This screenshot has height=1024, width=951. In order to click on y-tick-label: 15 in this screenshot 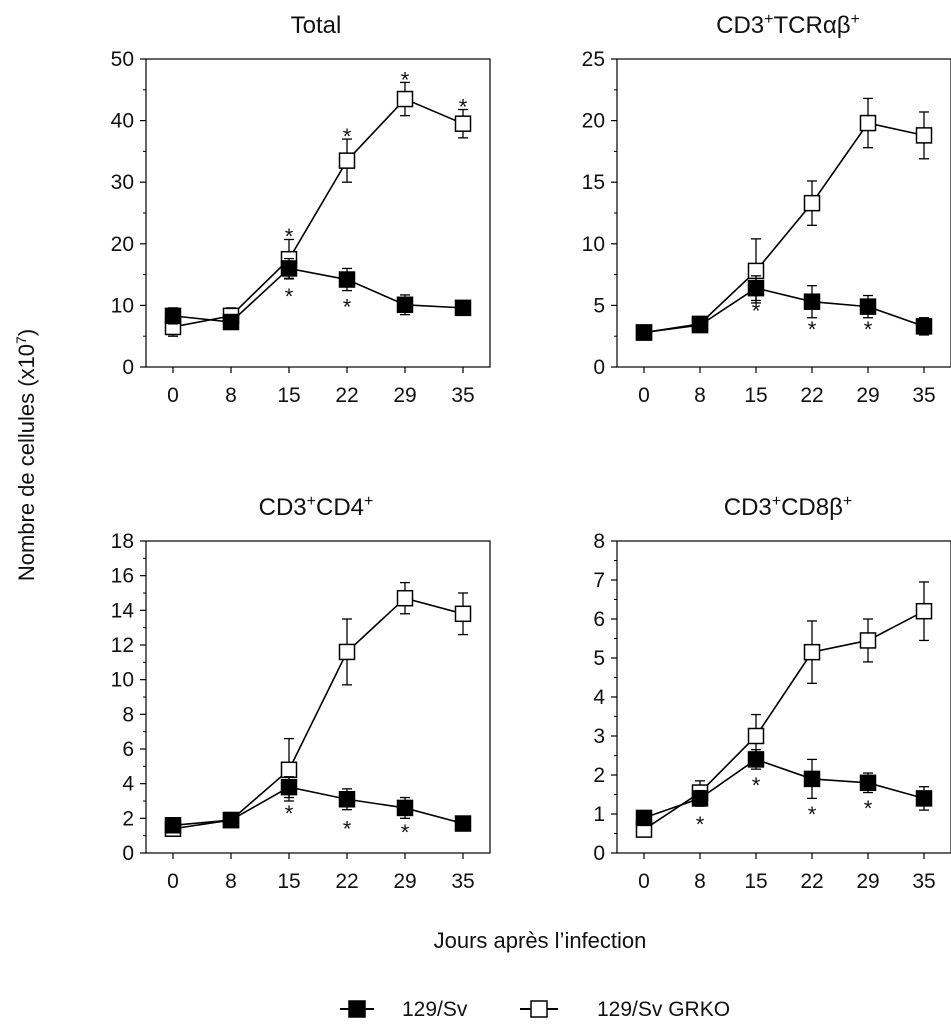, I will do `click(593, 182)`.